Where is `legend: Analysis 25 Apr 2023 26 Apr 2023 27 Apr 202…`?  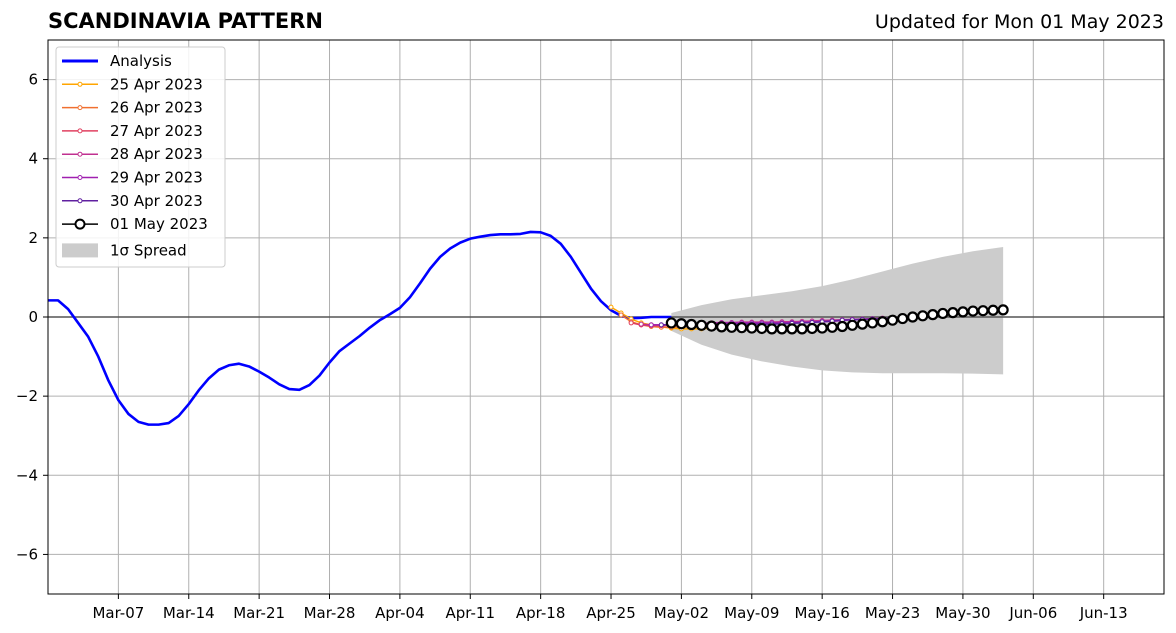
legend: Analysis 25 Apr 2023 26 Apr 2023 27 Apr 202… is located at coordinates (140, 157).